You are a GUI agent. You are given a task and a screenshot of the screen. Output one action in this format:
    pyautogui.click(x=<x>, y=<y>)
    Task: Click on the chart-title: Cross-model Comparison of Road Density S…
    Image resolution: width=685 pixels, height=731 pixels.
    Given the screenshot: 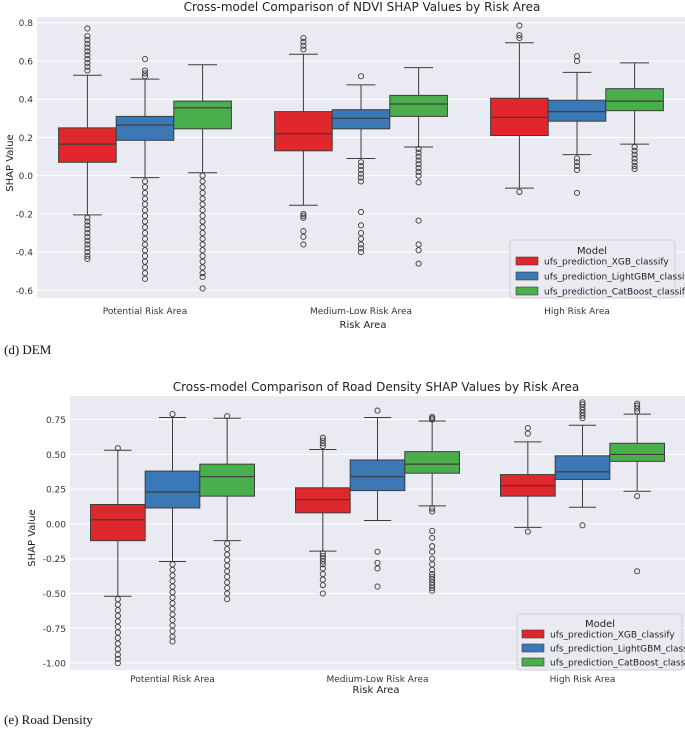 What is the action you would take?
    pyautogui.click(x=376, y=387)
    